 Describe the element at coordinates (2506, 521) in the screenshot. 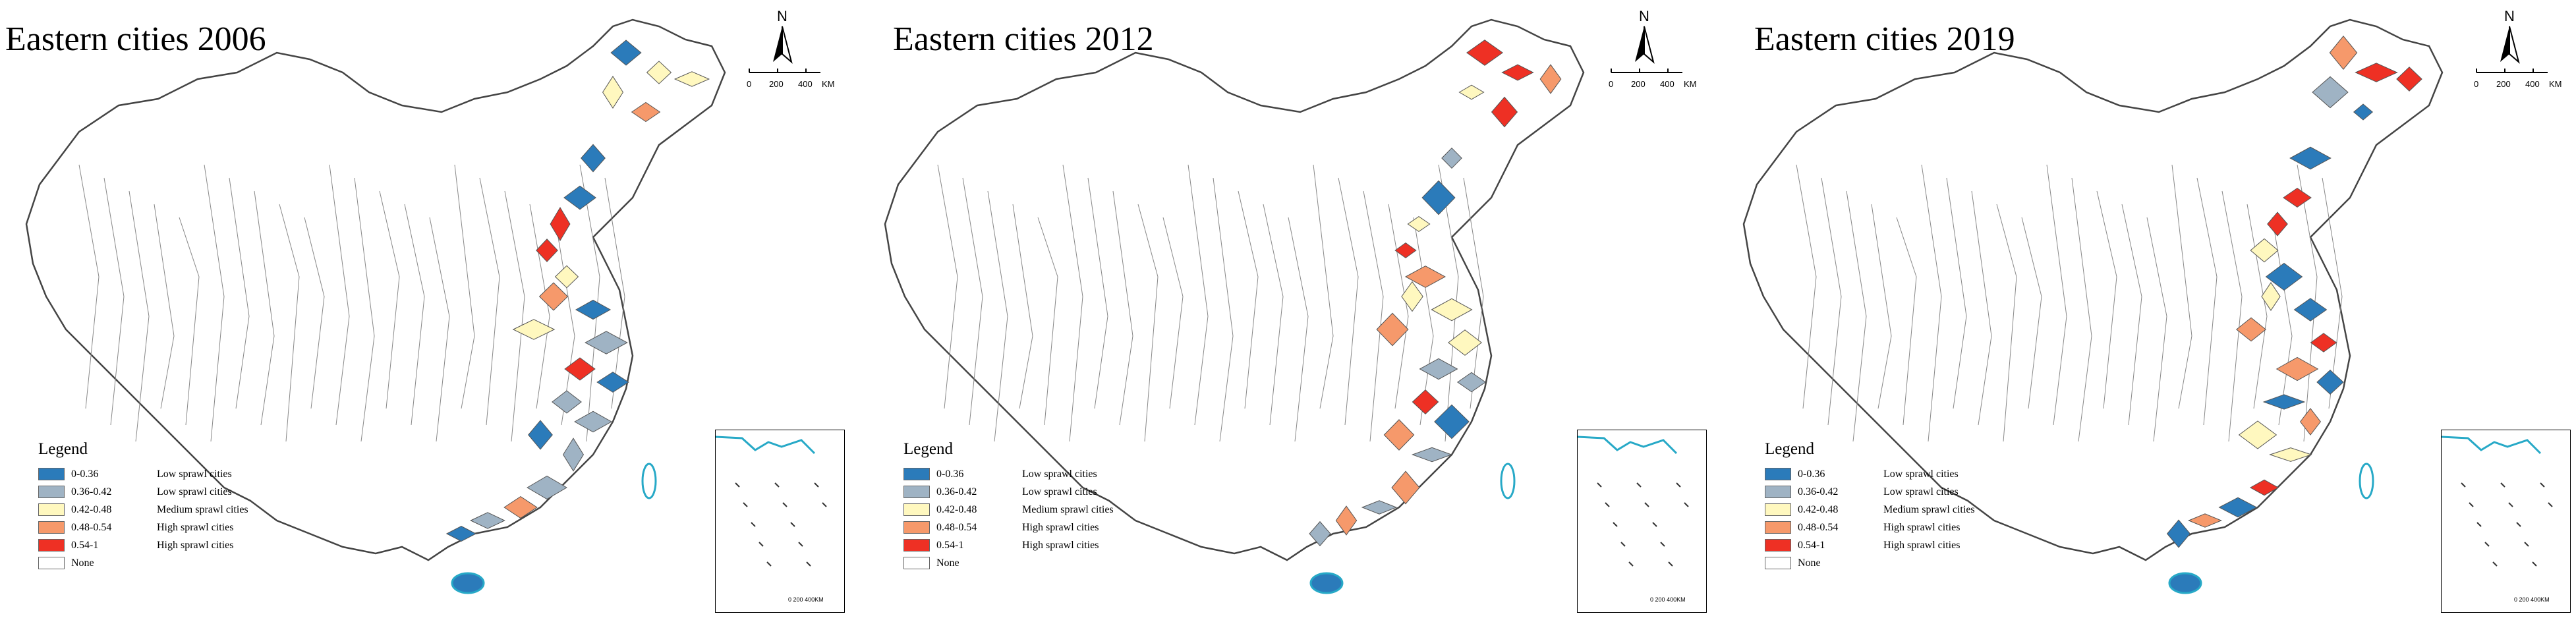

I see `south-china-sea-inset: 0 200 400KM` at that location.